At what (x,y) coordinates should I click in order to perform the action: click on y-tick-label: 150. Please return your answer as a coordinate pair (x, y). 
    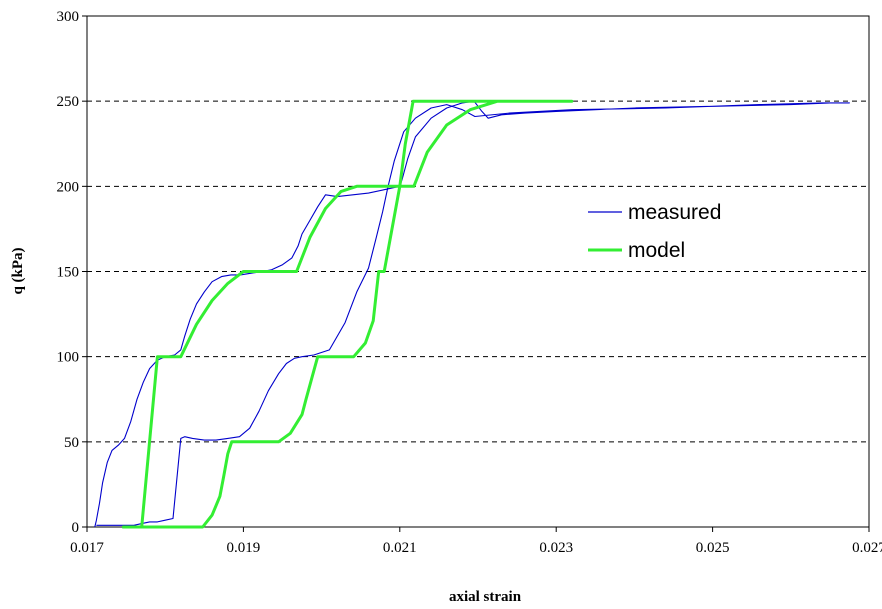
    Looking at the image, I should click on (68, 273).